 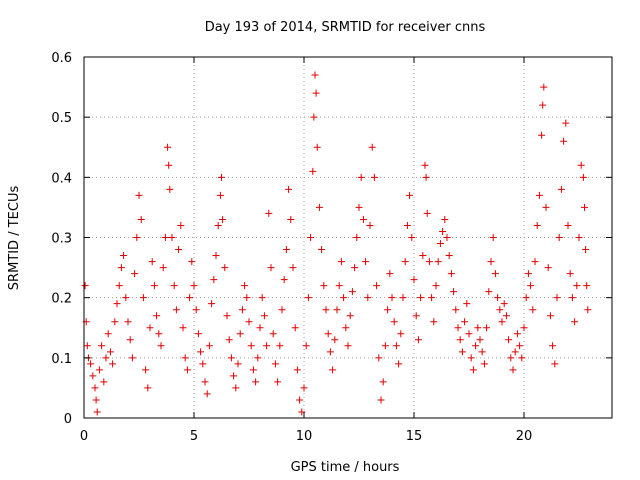 I want to click on y-tick-label: 0.6, so click(x=61, y=58).